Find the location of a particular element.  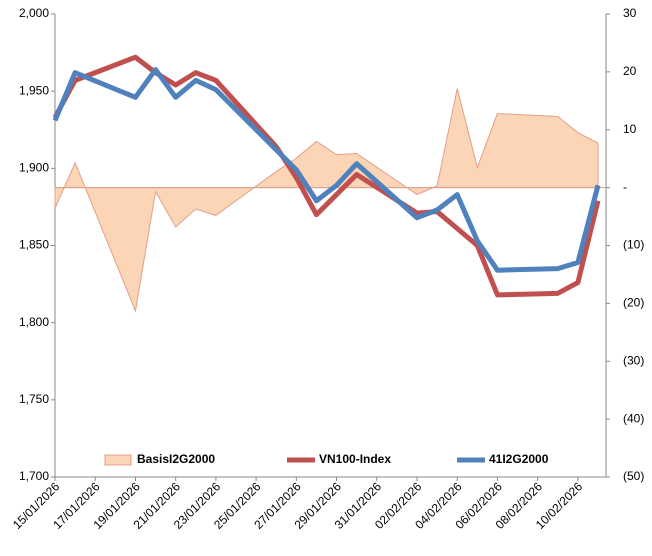

legend-label: 41I2G2000 is located at coordinates (519, 459).